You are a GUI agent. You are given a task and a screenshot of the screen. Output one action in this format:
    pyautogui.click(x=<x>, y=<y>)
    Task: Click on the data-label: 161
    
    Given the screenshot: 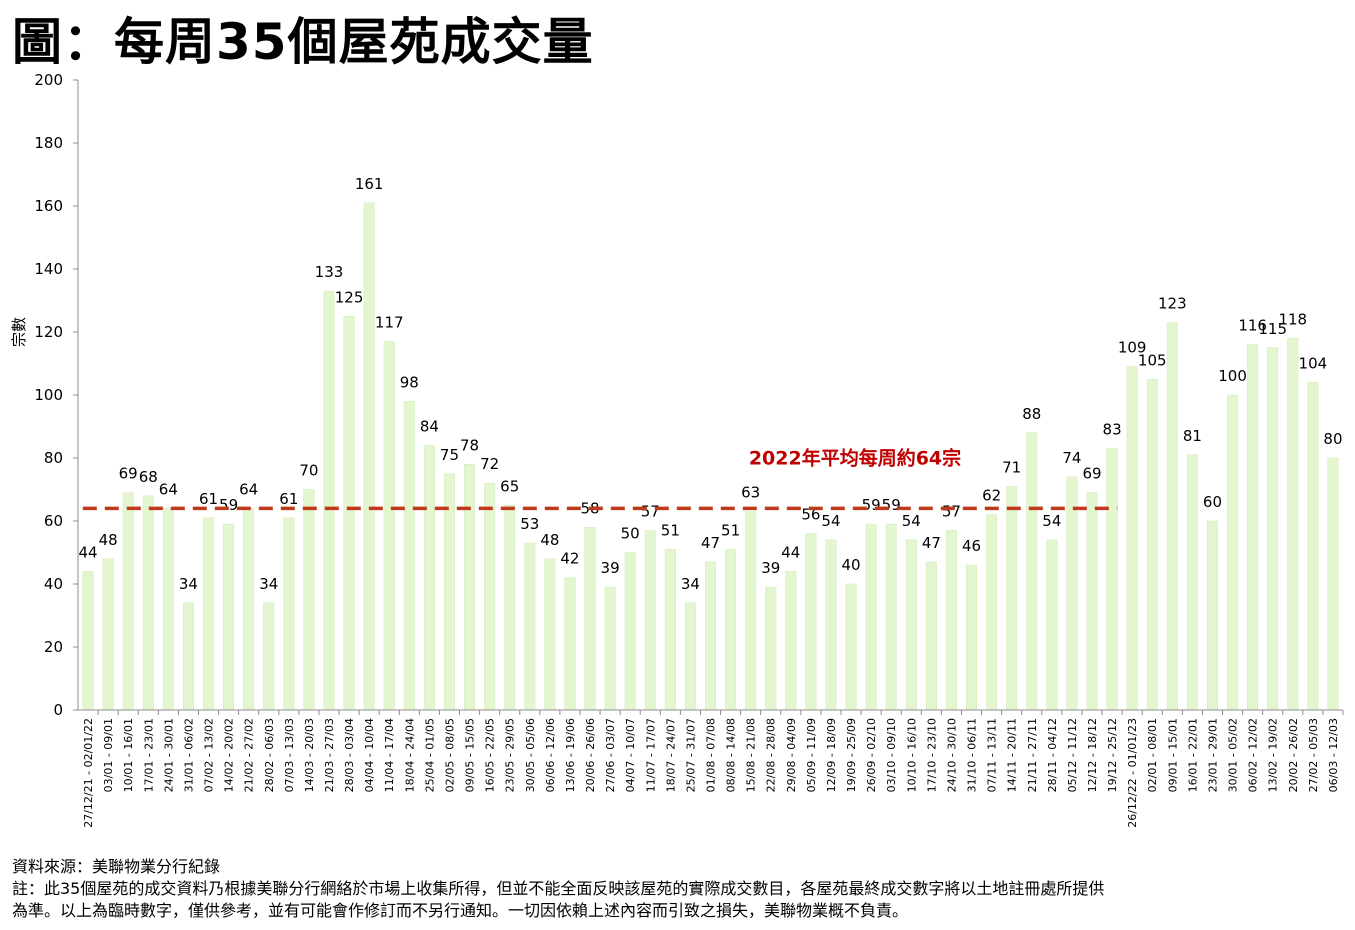 What is the action you would take?
    pyautogui.click(x=369, y=184)
    